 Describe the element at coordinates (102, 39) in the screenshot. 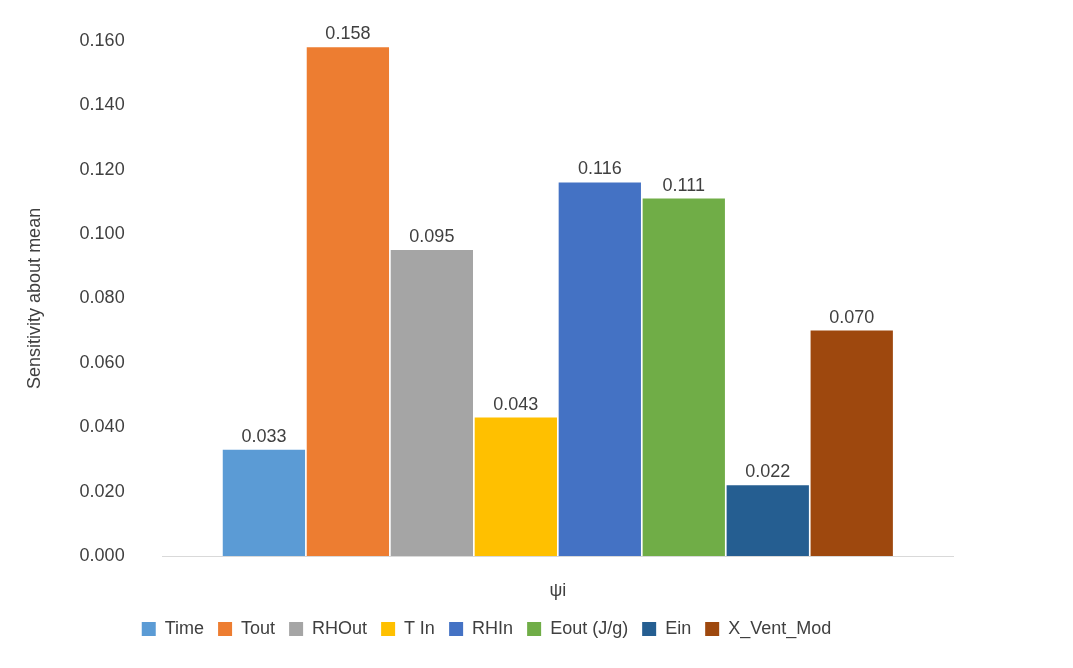

I see `y-tick-label: 0.160` at that location.